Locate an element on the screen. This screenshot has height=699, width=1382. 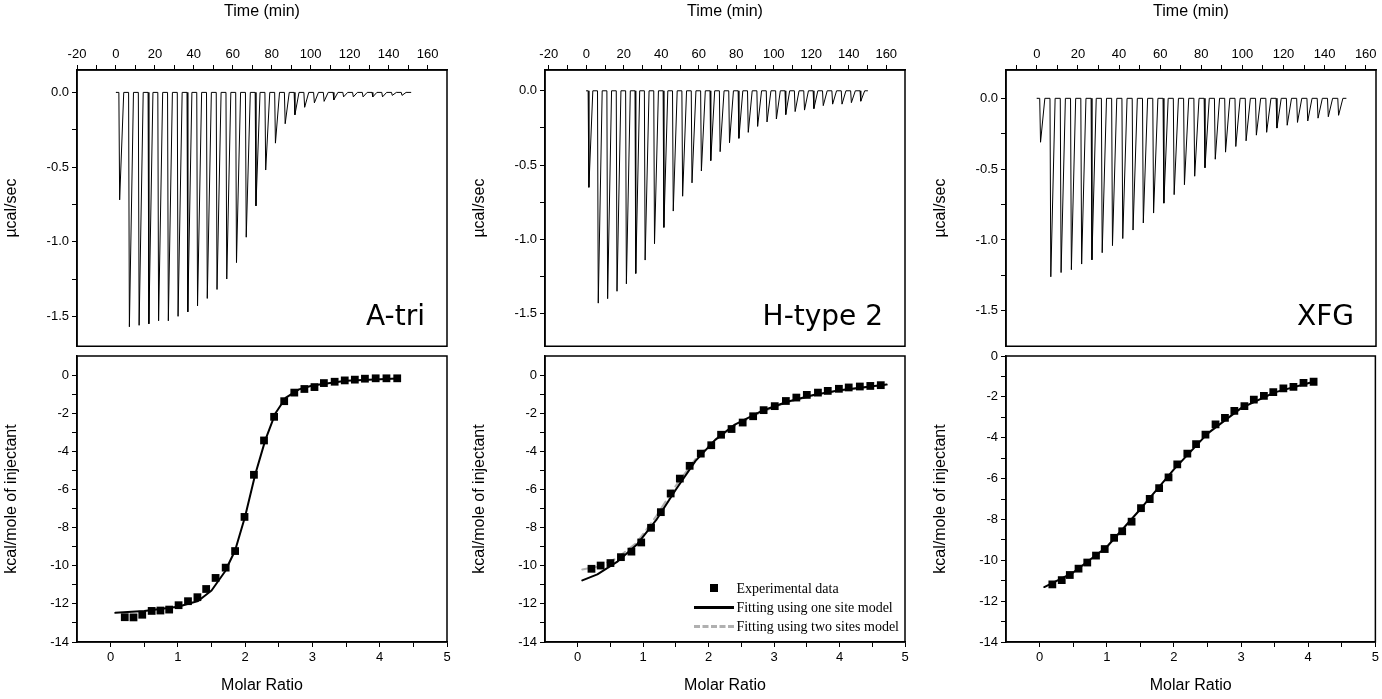
x-tick-label: 100 is located at coordinates (773, 53).